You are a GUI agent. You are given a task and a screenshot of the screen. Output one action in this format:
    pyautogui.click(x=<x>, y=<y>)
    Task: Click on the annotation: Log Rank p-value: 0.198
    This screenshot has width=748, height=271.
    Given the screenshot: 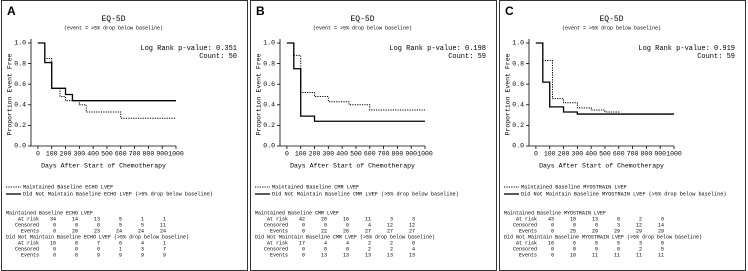 What is the action you would take?
    pyautogui.click(x=437, y=49)
    